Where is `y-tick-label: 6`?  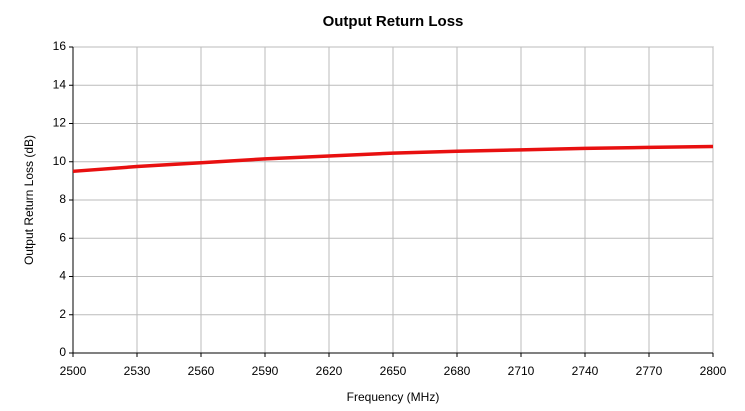
y-tick-label: 6 is located at coordinates (62, 237).